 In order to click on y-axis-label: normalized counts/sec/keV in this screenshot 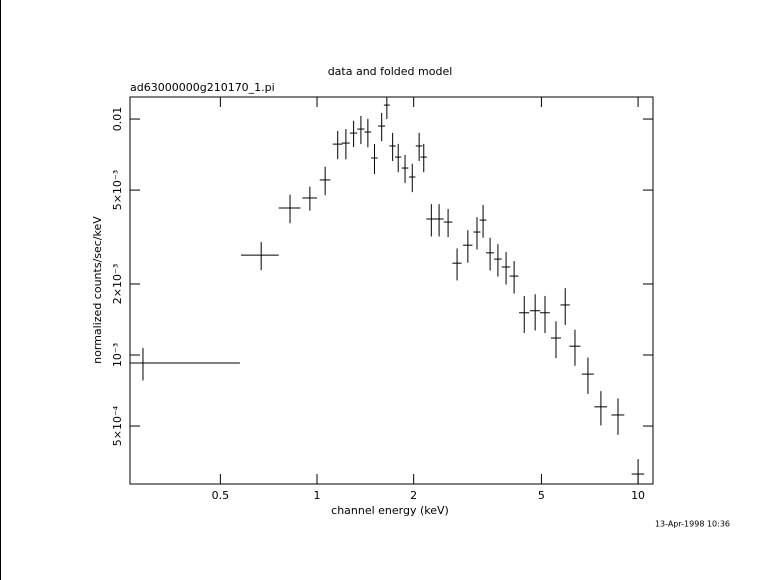, I will do `click(97, 290)`.